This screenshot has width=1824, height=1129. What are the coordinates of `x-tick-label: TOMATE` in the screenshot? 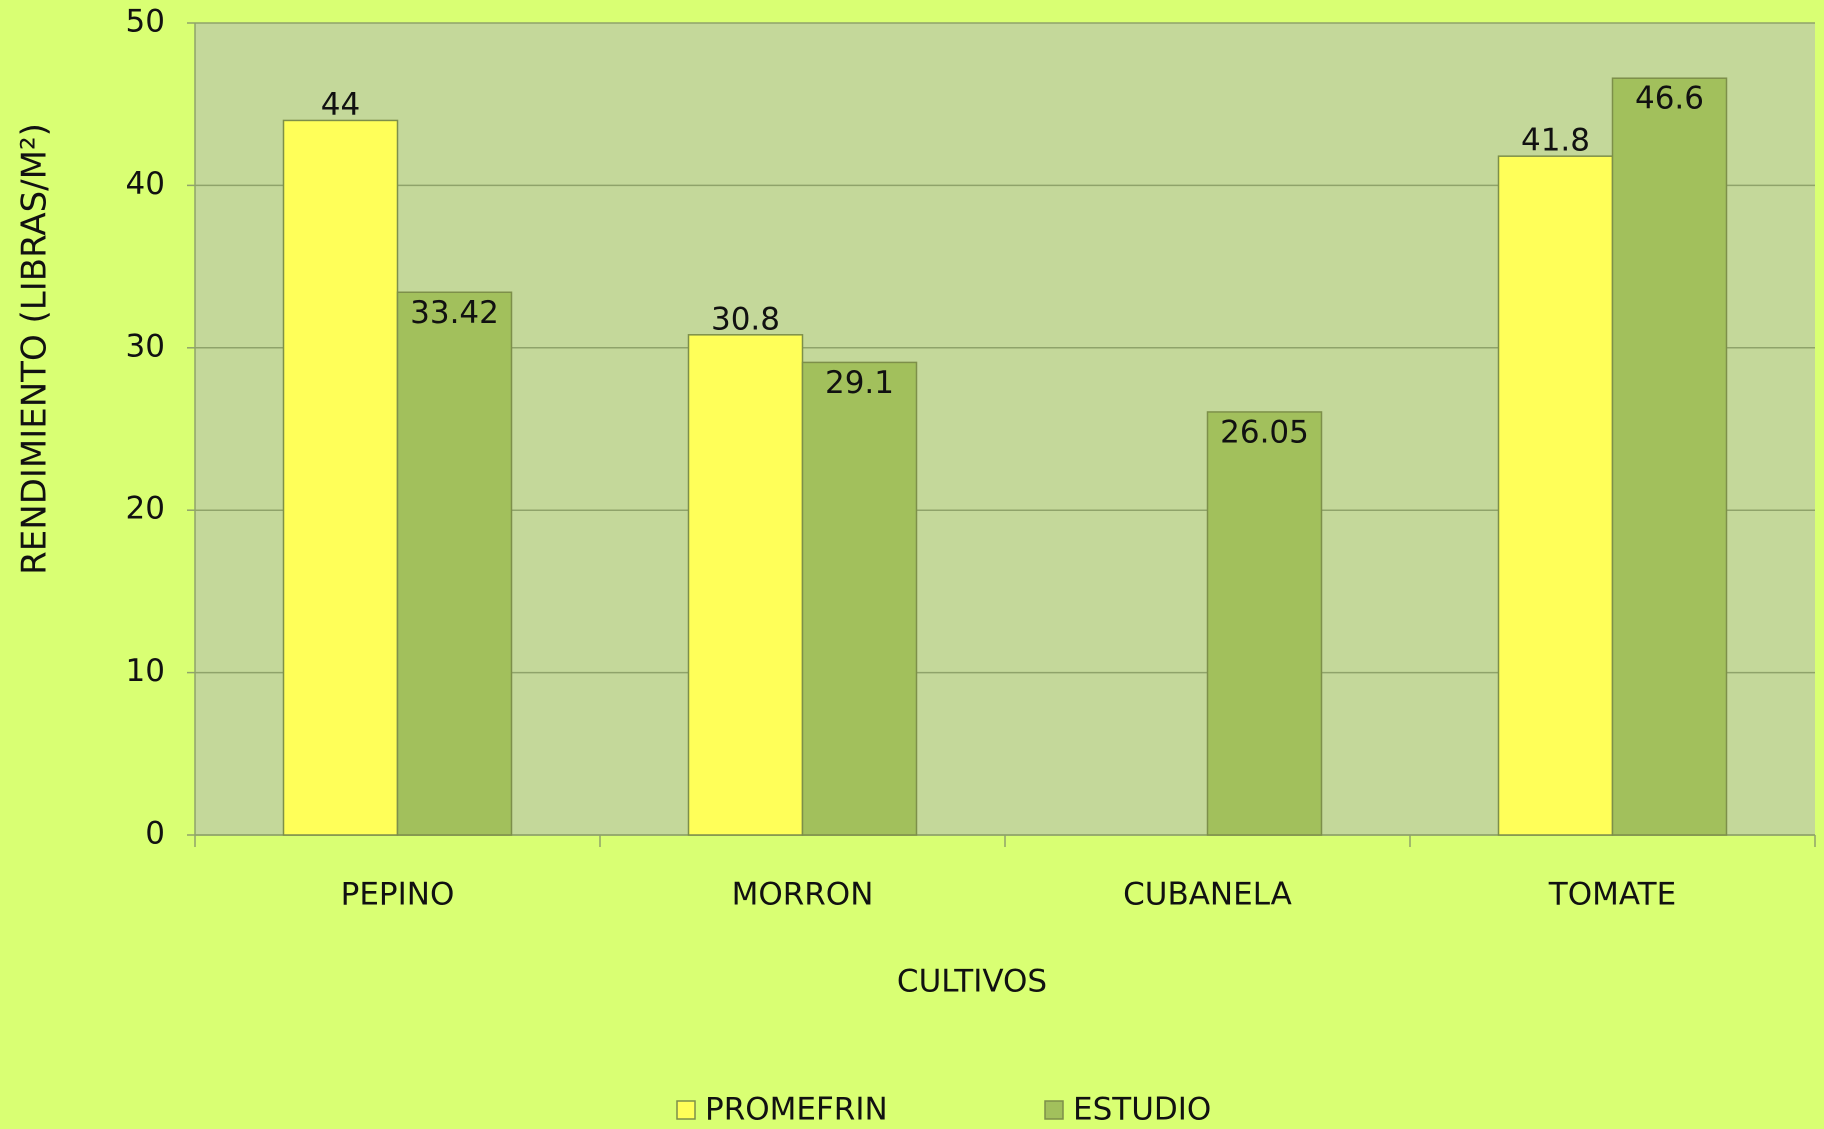 It's located at (1612, 895).